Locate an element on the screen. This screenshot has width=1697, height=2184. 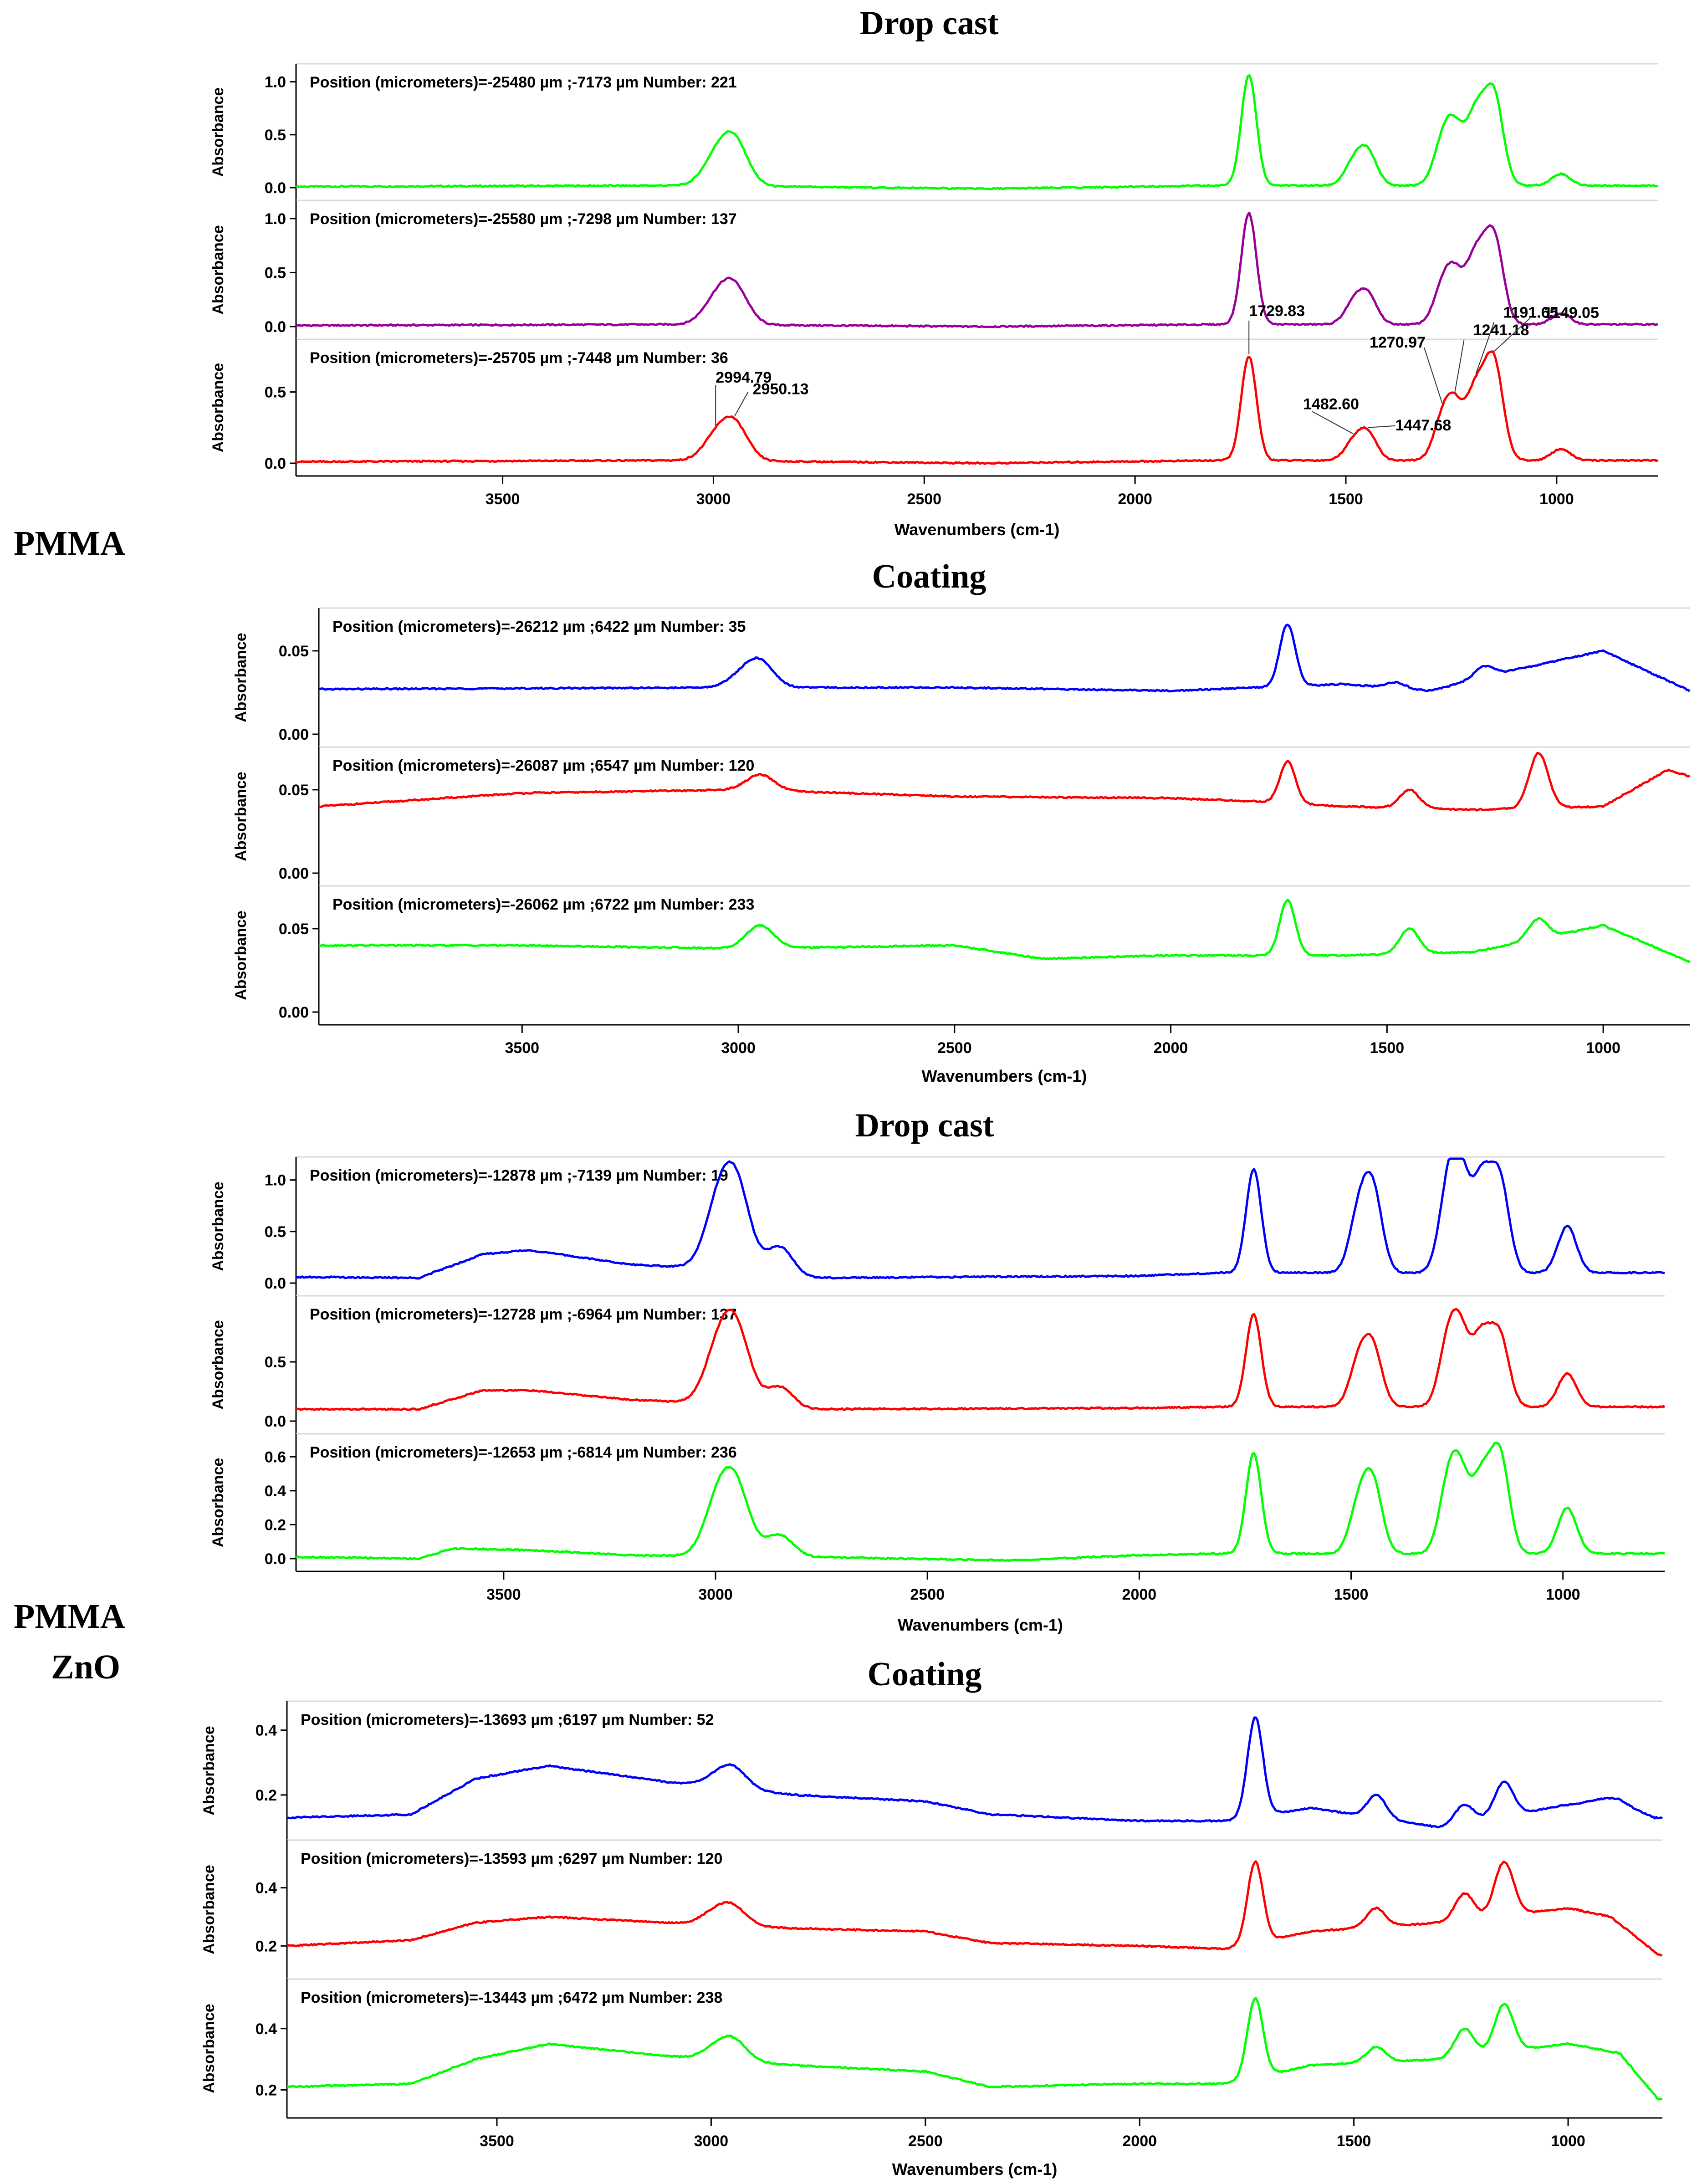
y-tick-label: 0.6 is located at coordinates (275, 1457).